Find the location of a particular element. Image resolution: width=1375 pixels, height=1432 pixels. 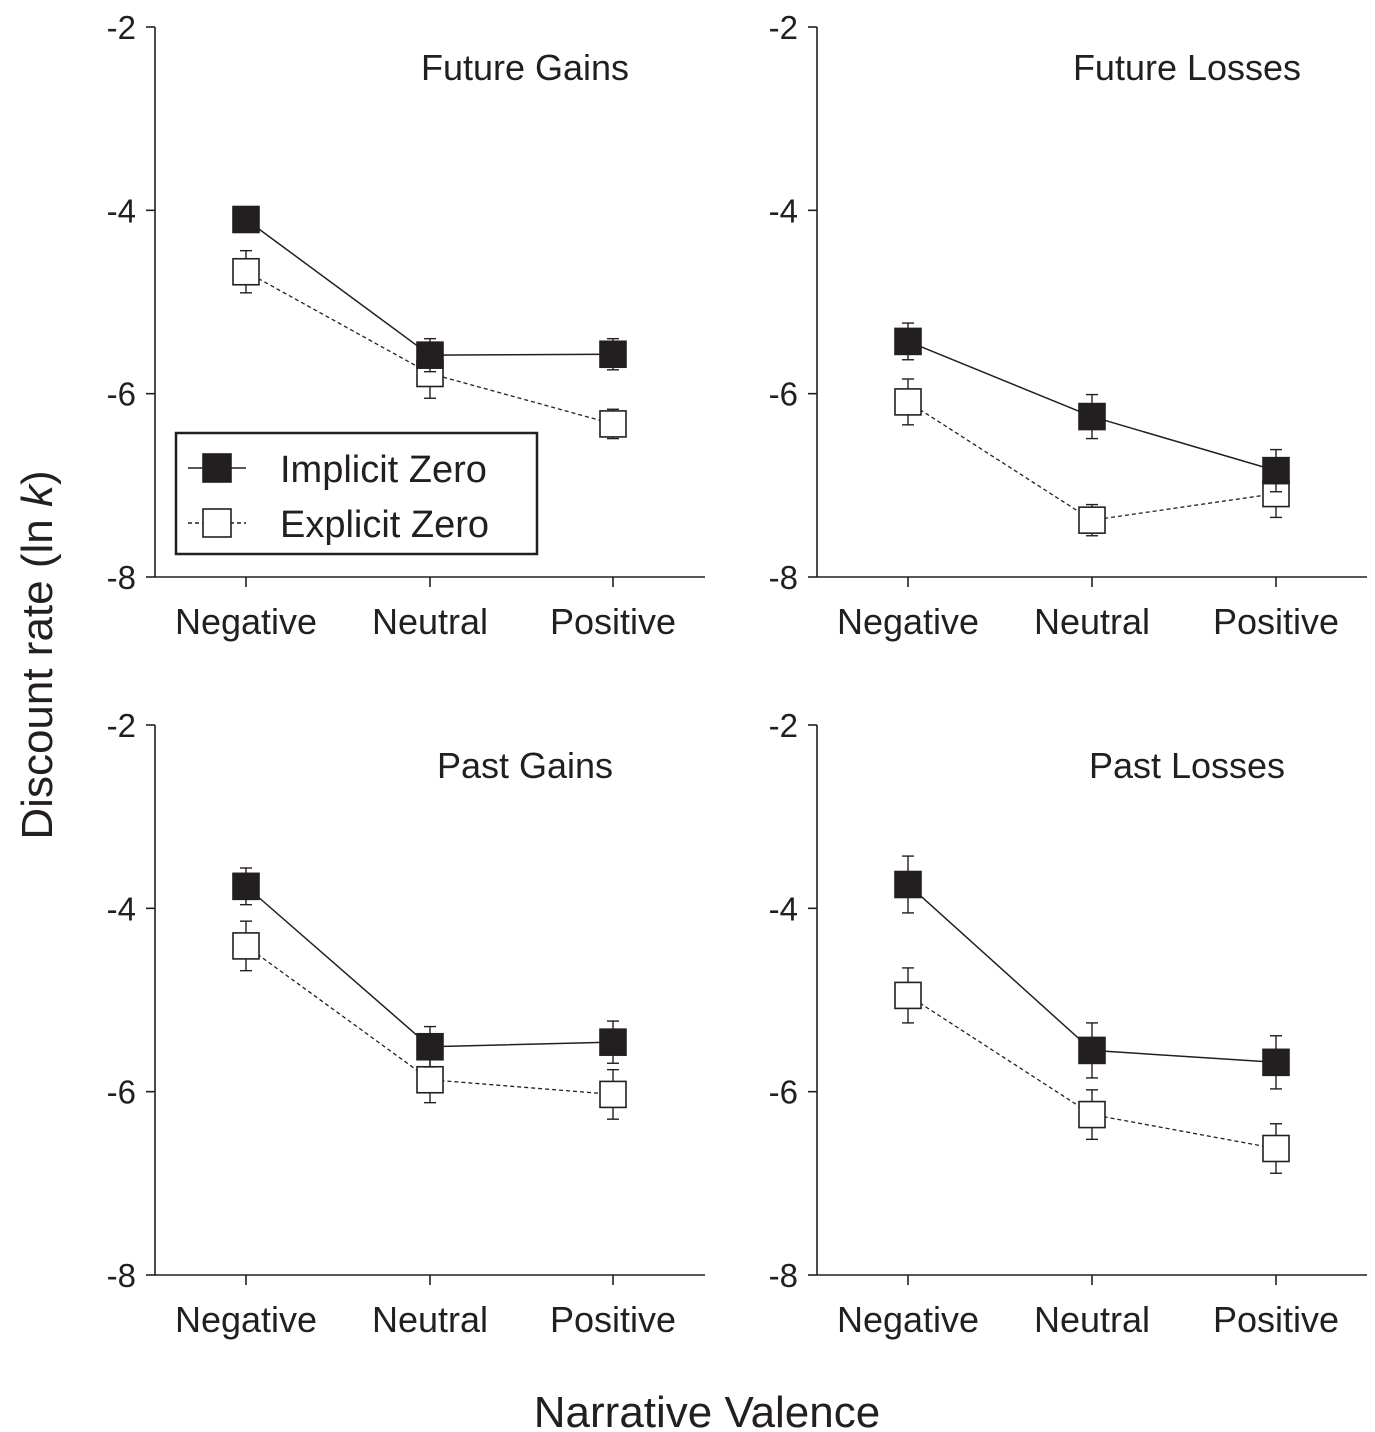

y-axis-title-italic: k is located at coordinates (37, 495).